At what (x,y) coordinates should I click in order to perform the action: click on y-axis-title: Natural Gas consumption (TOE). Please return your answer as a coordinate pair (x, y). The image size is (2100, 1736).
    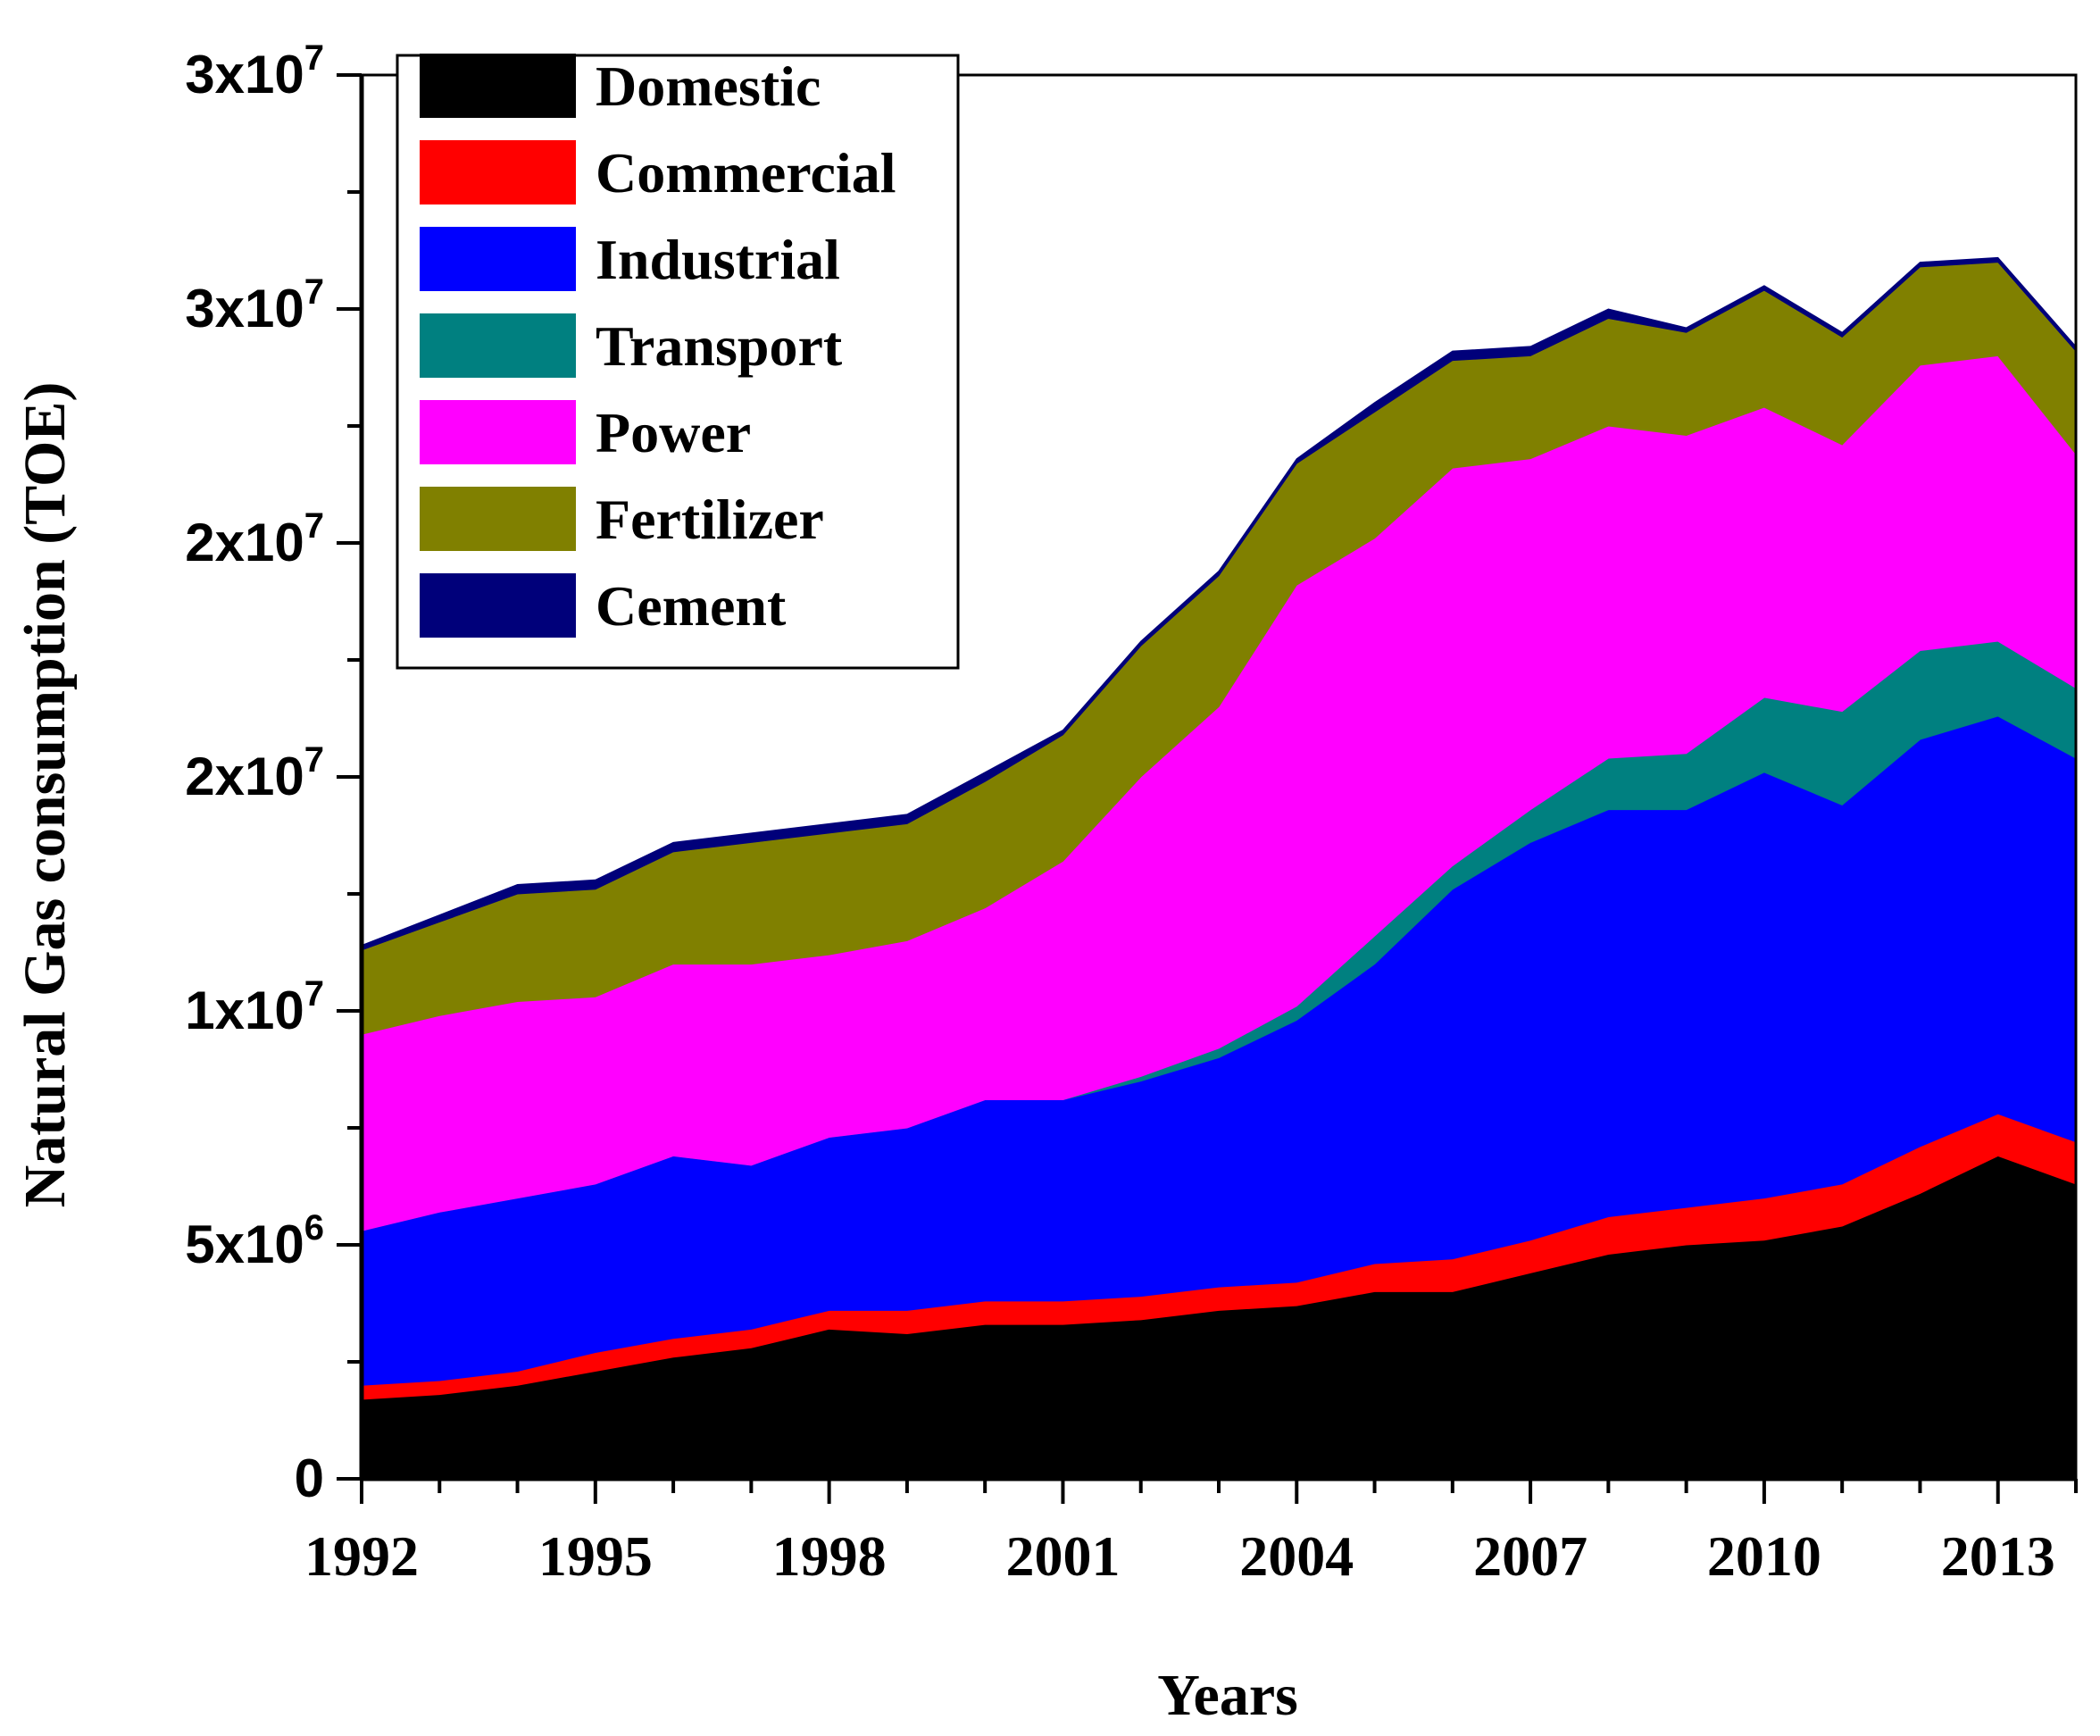
    Looking at the image, I should click on (45, 795).